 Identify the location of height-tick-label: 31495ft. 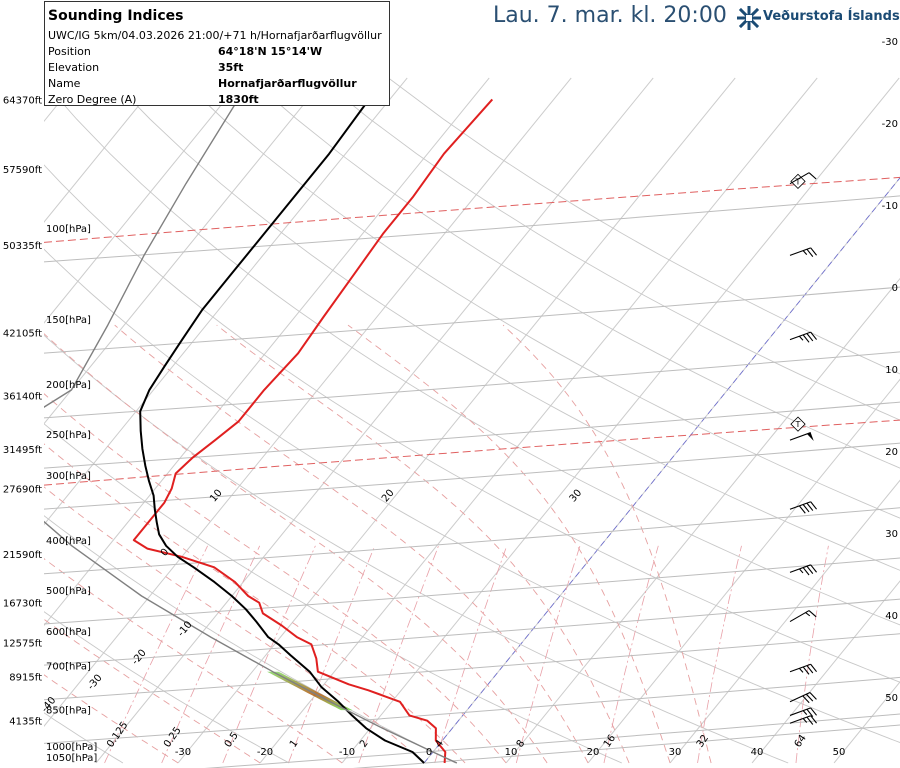
(22, 450).